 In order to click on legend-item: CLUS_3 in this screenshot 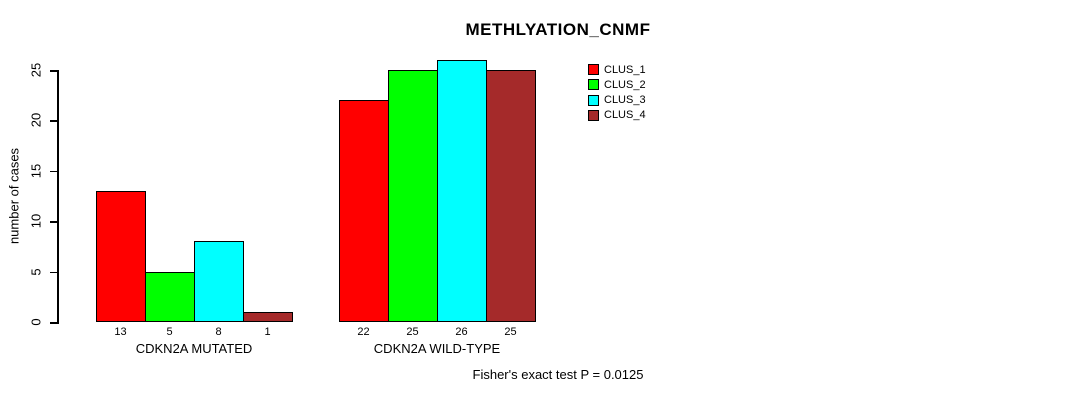, I will do `click(617, 100)`.